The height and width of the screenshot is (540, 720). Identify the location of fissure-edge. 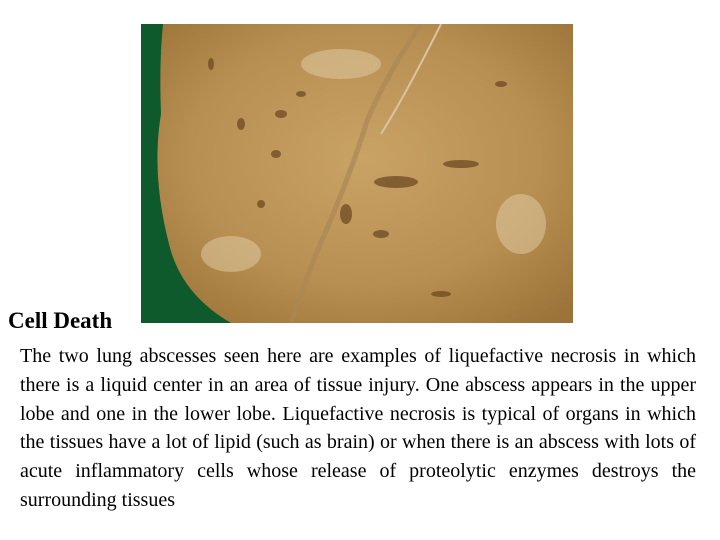
(411, 79).